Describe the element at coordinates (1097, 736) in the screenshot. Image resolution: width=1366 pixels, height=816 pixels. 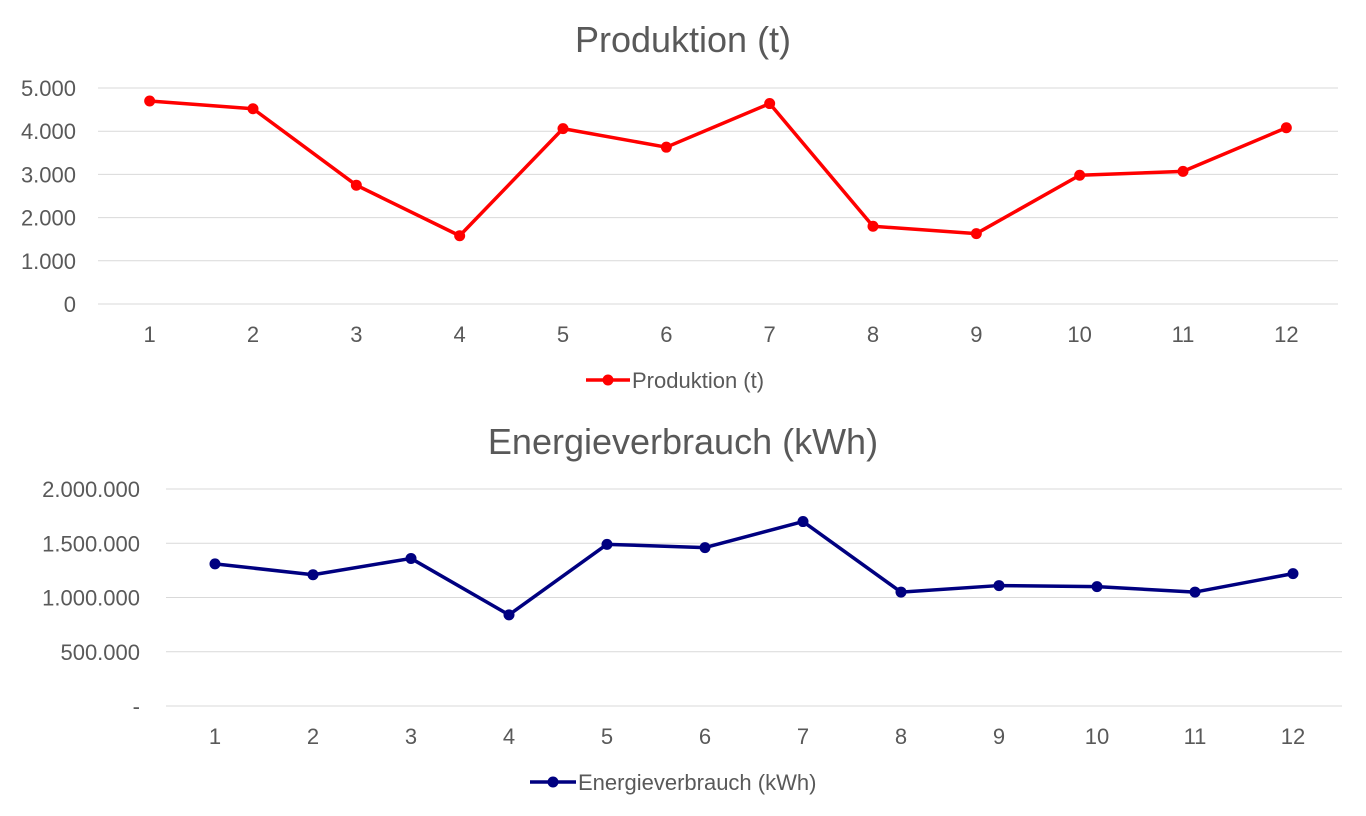
I see `energieverbrauch-x-tick-label: 10` at that location.